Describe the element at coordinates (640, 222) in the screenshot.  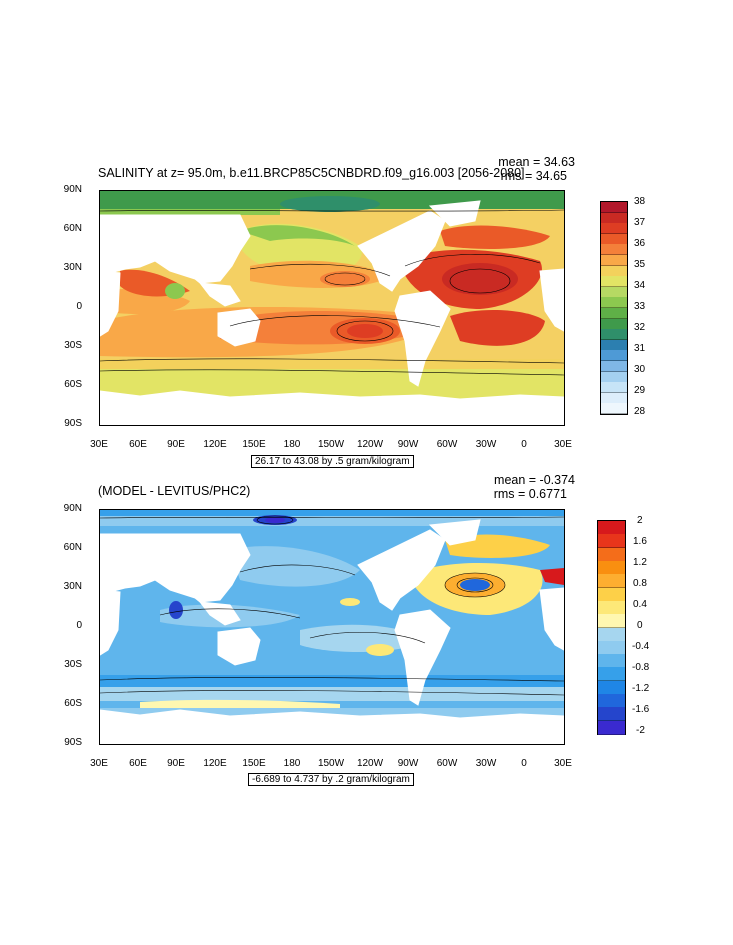
I see `colorbar-label: 37` at that location.